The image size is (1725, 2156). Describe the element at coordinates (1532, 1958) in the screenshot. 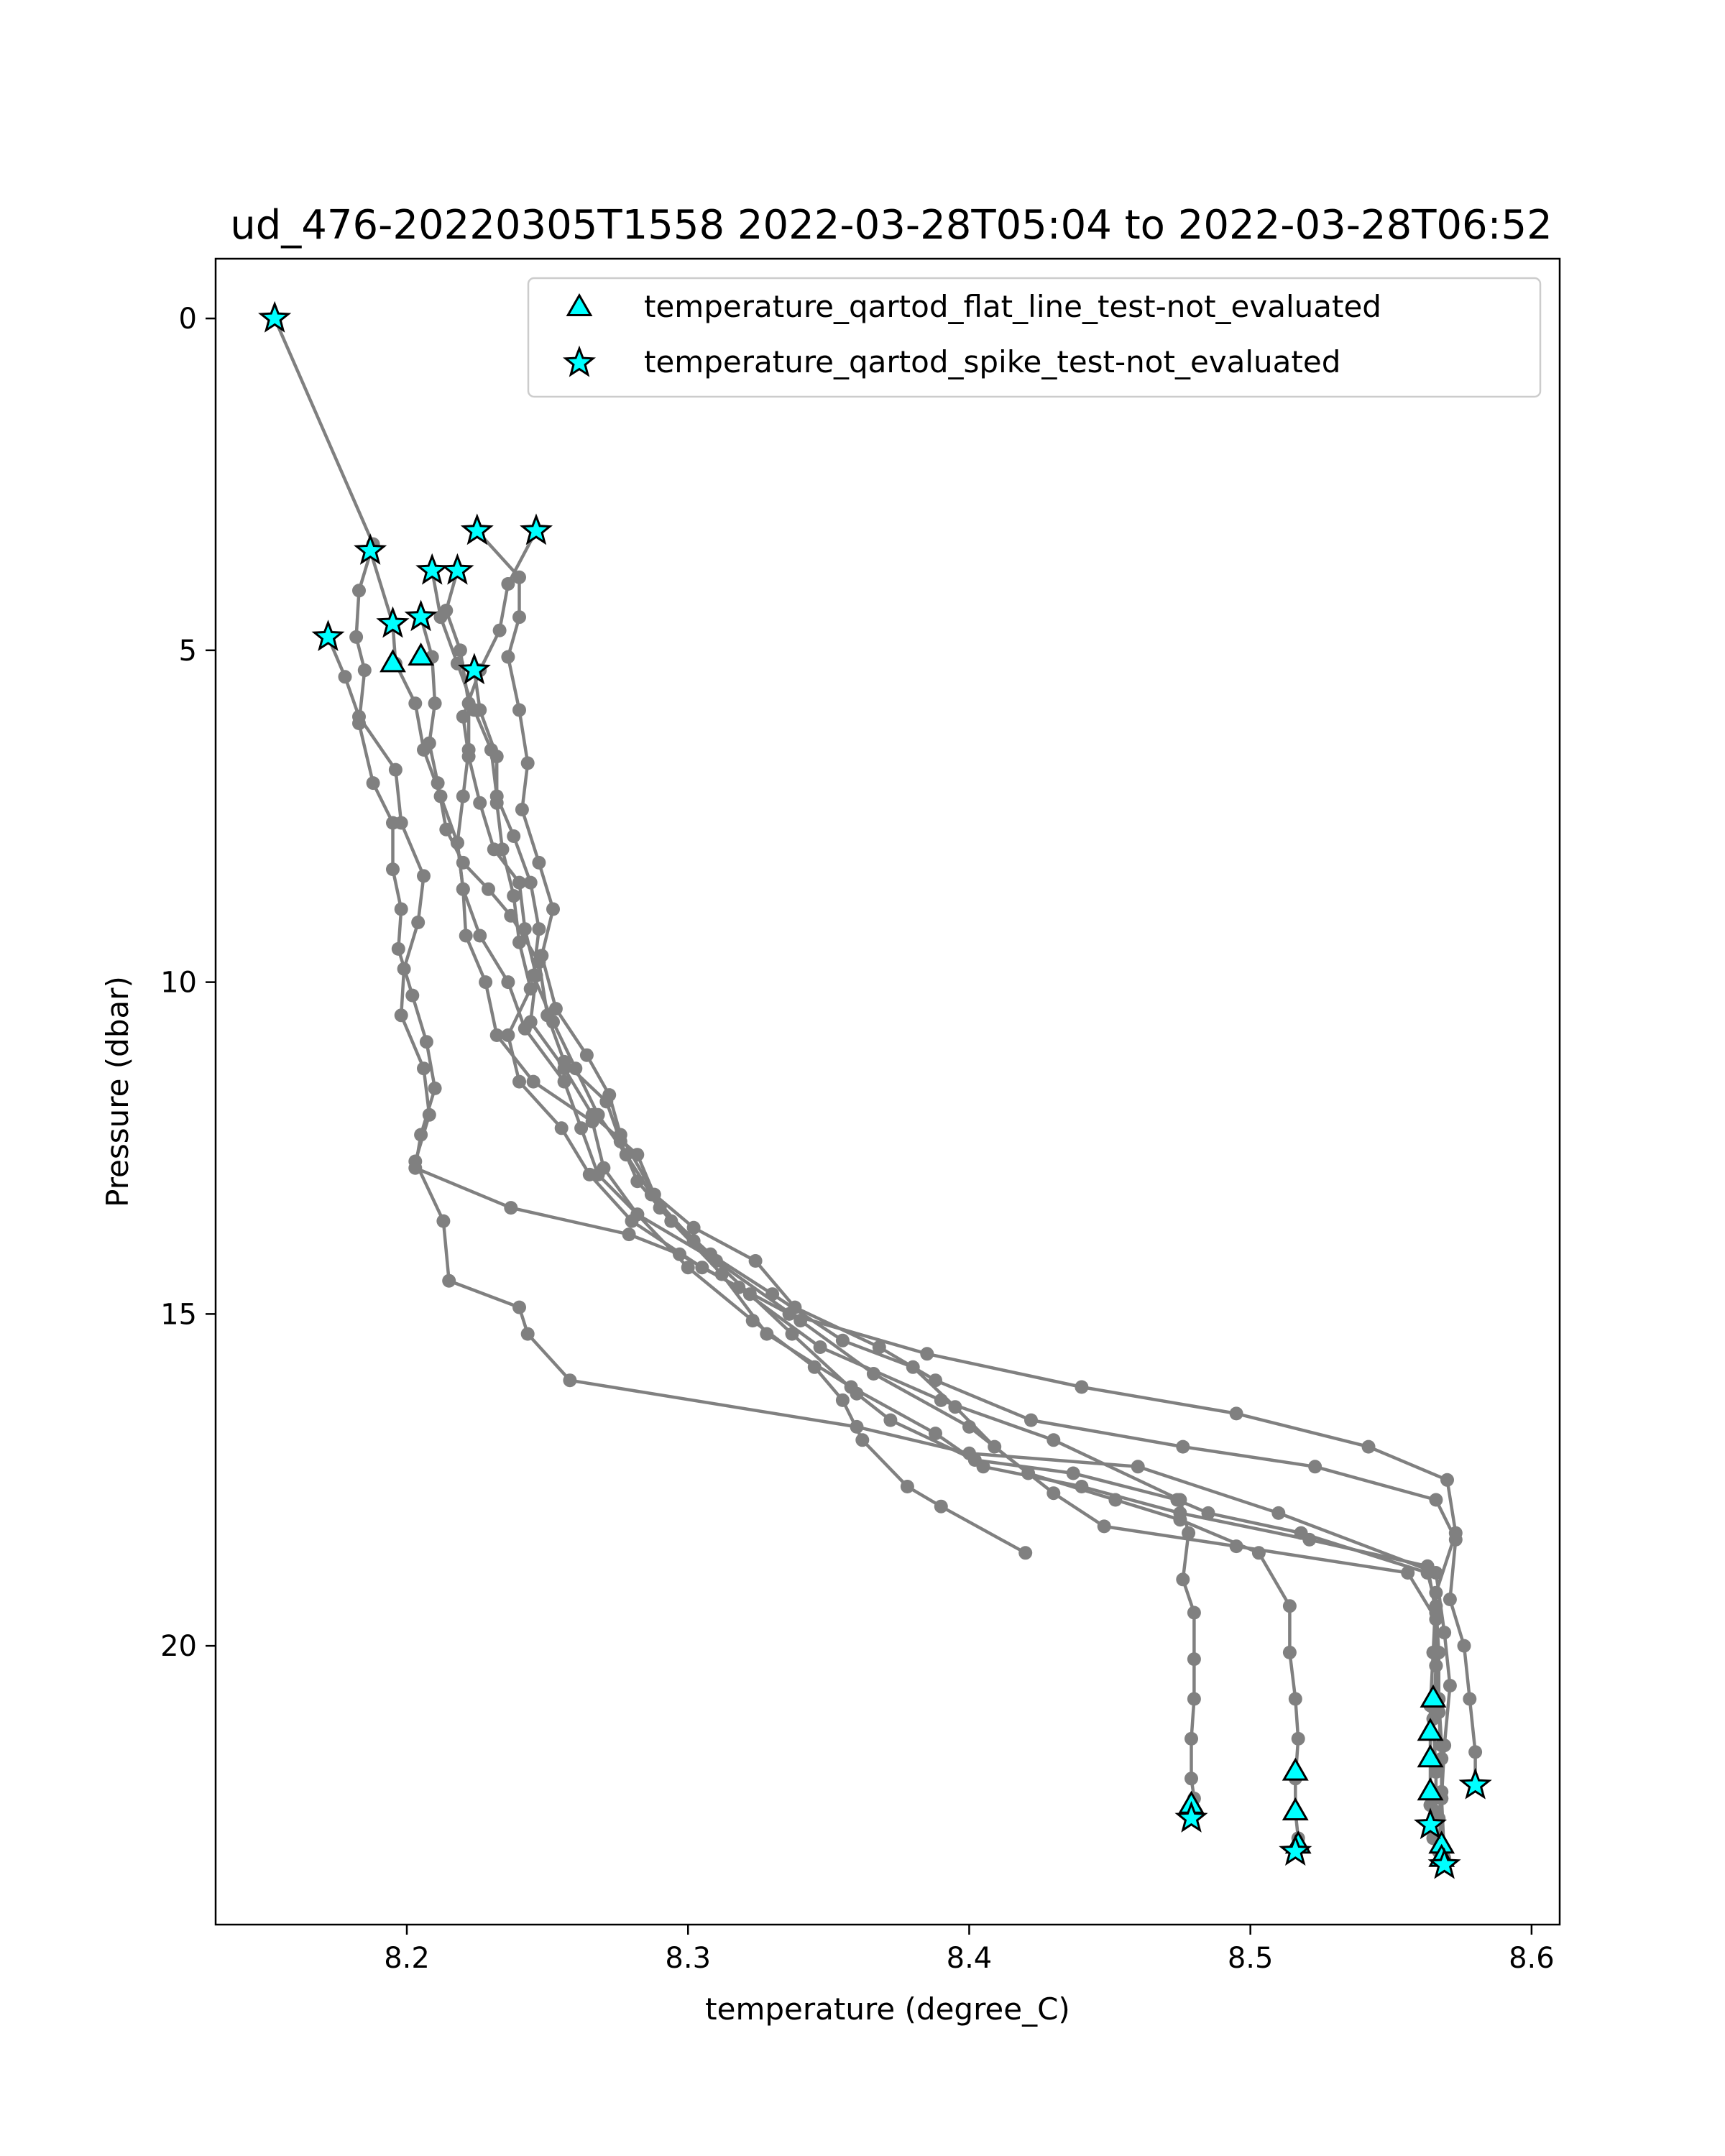

I see `x-tick-label: 8.6` at that location.